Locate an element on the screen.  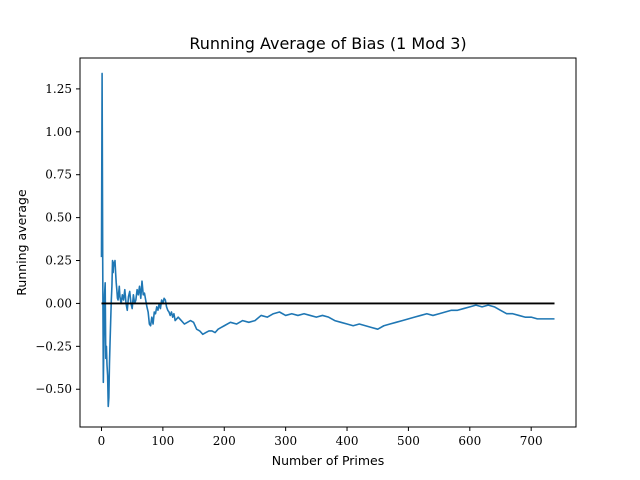
x-tick-label: 700 is located at coordinates (531, 441).